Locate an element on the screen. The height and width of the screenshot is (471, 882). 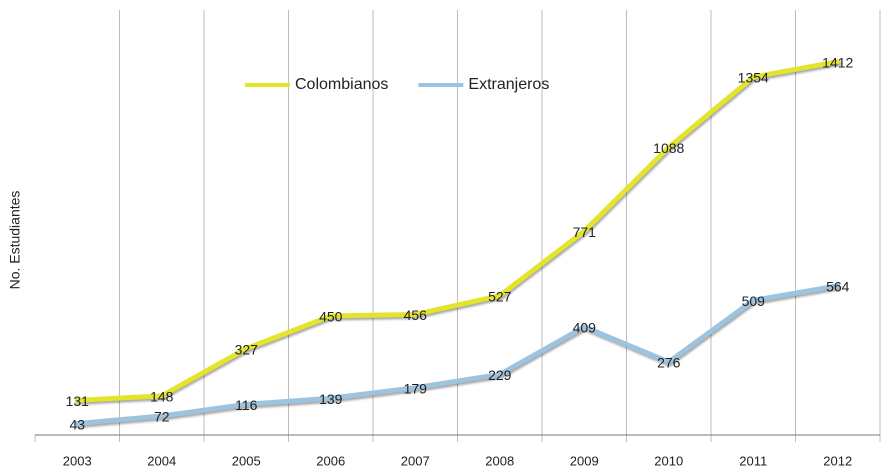
x-tick-label: 2011 is located at coordinates (753, 460).